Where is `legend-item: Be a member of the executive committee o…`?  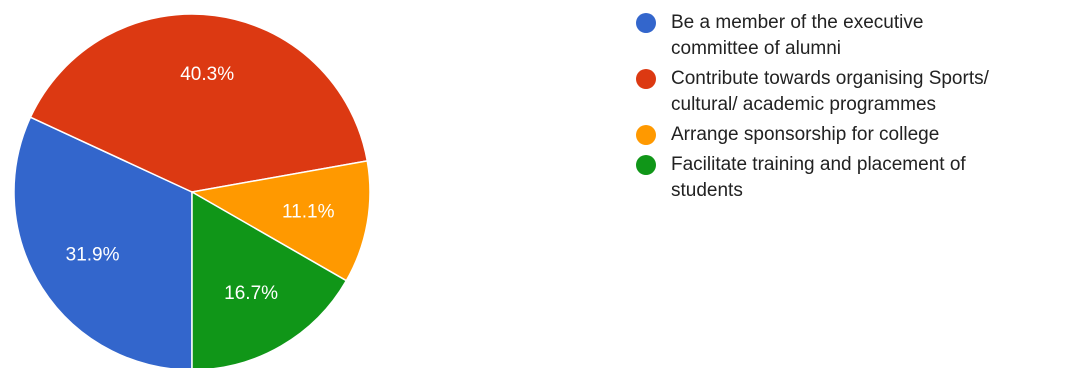 legend-item: Be a member of the executive committee o… is located at coordinates (856, 36).